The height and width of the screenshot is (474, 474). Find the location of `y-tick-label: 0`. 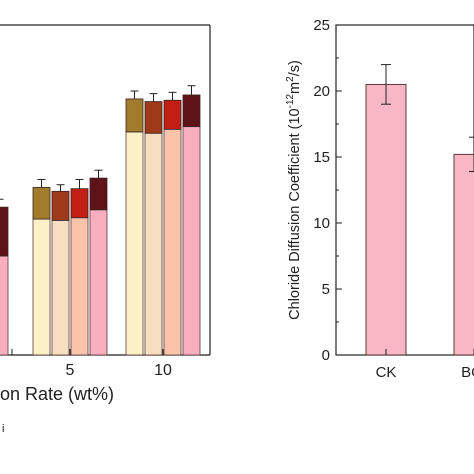

y-tick-label: 0 is located at coordinates (326, 355).